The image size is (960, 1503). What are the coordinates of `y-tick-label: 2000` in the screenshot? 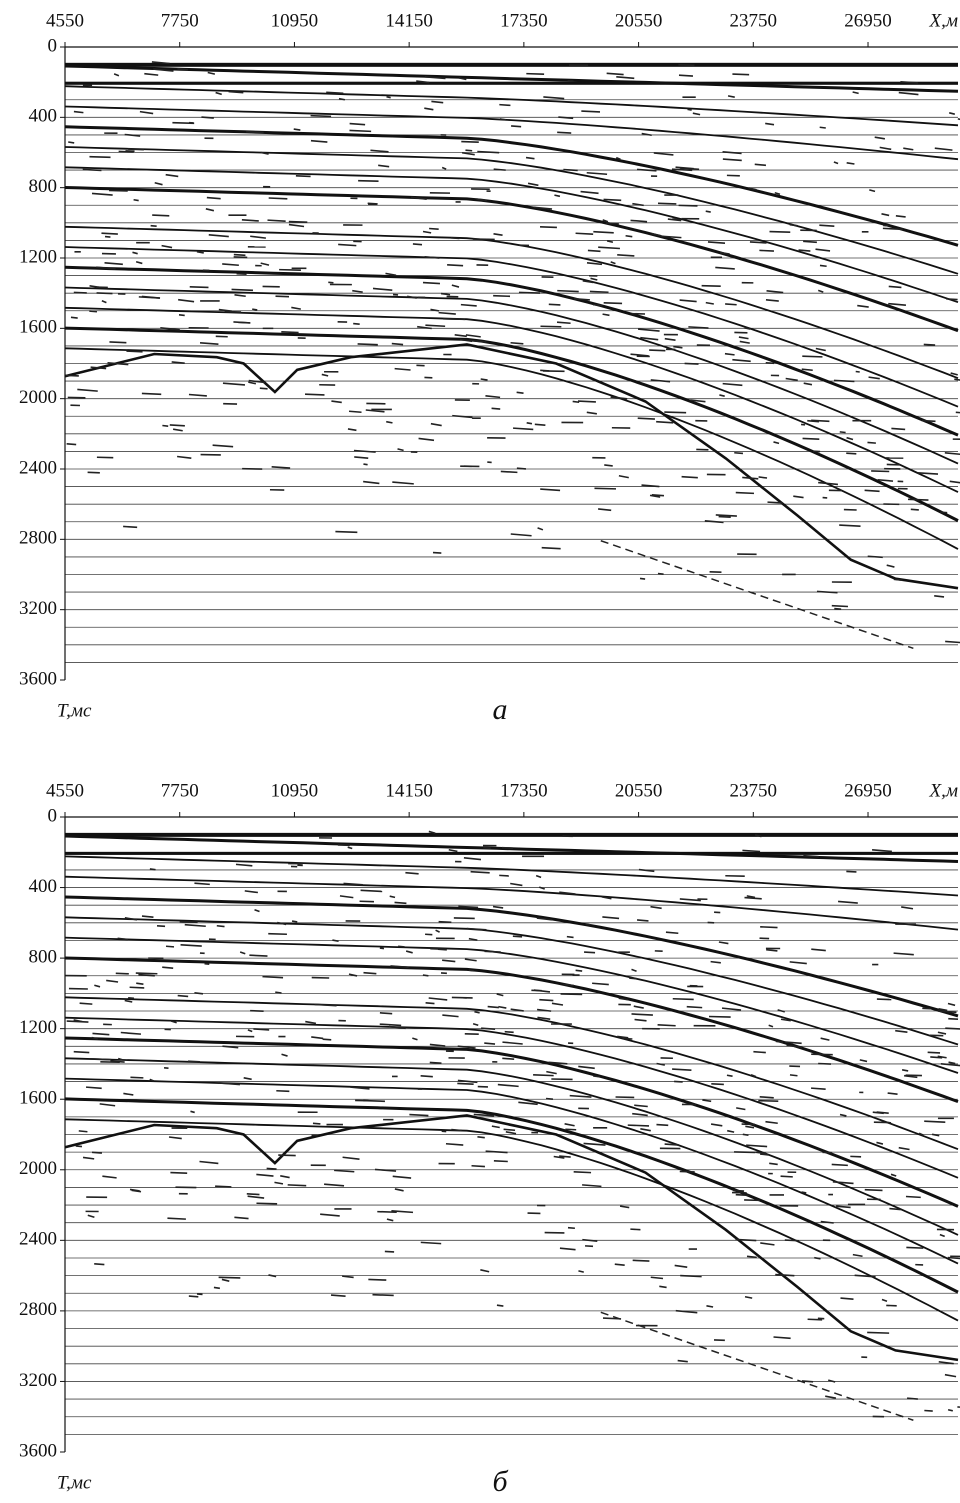 It's located at (38, 1168).